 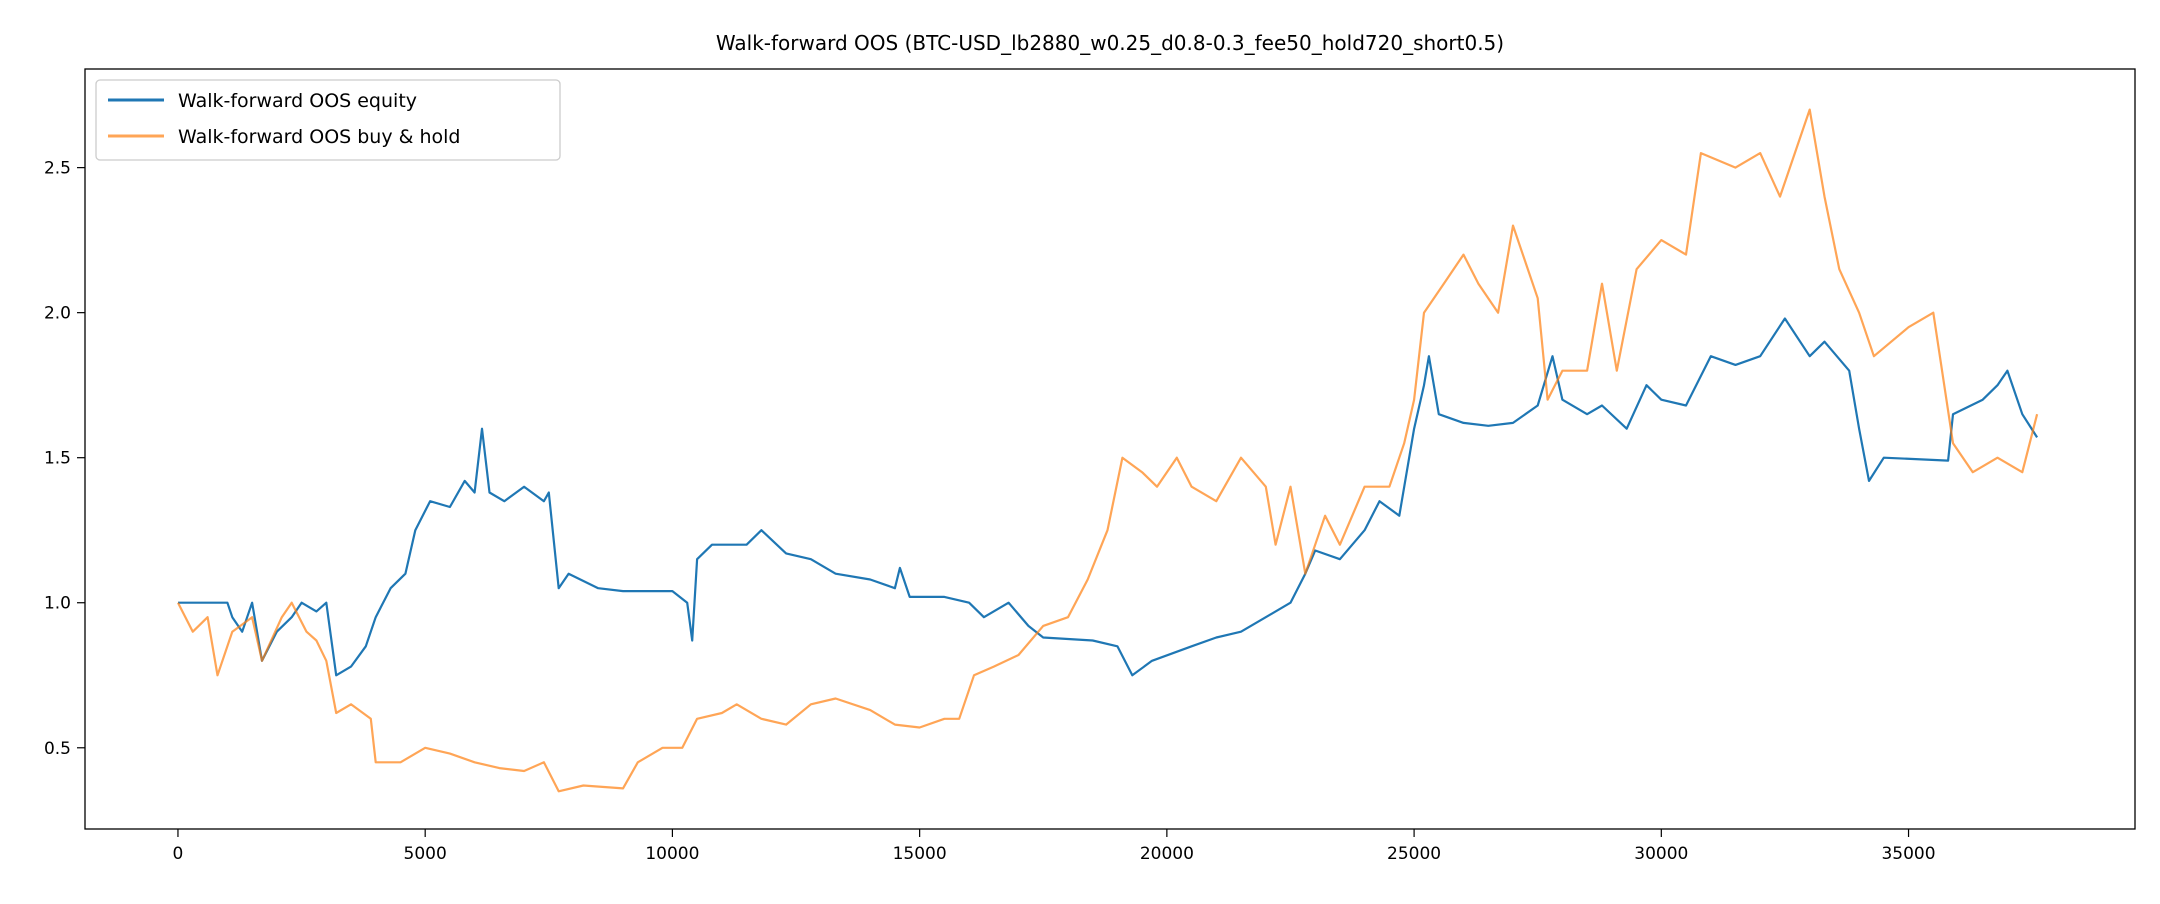 I want to click on y-axis: 0.5 1.0 1.5 2.0 2.5, so click(x=64, y=459).